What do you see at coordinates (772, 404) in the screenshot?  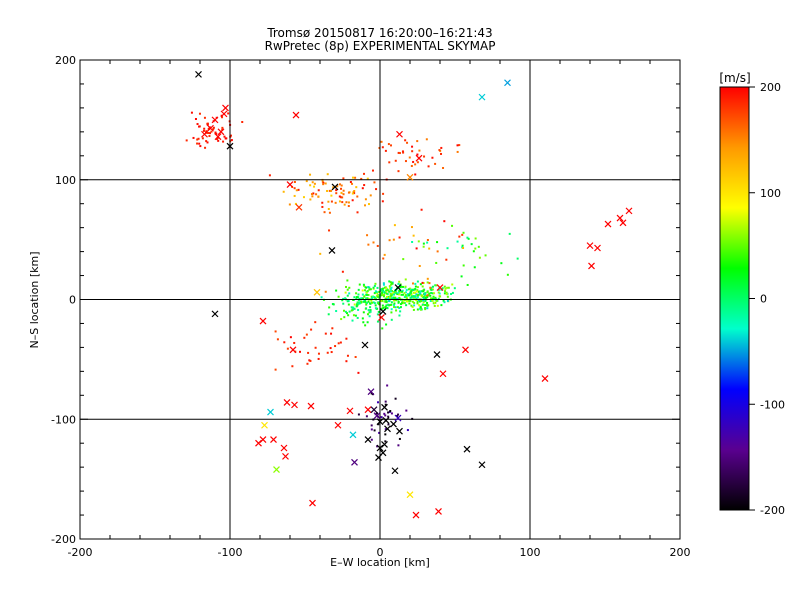 I see `colorbar-tick-label: -100` at bounding box center [772, 404].